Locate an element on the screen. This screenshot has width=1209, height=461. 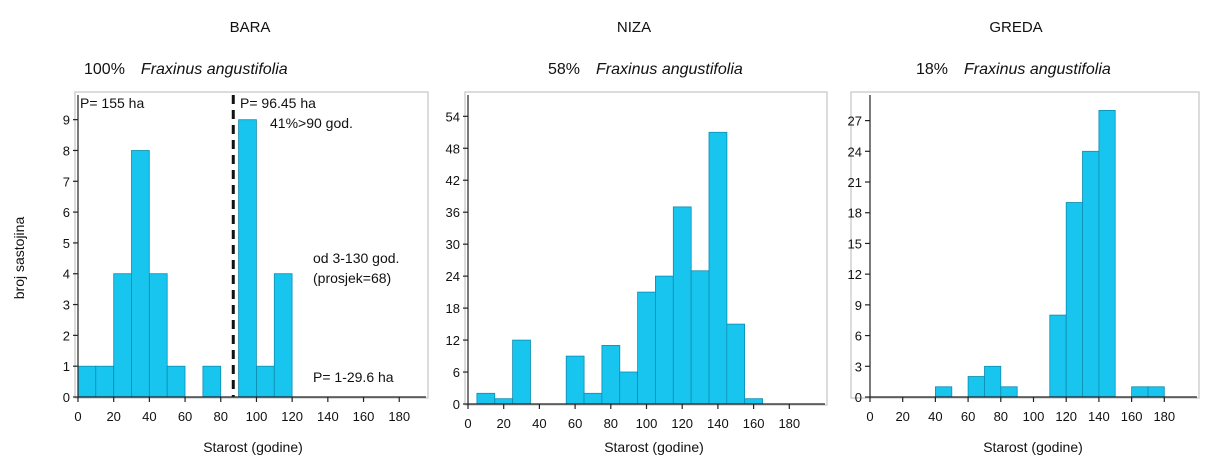
y-tick-label: 54 is located at coordinates (453, 116).